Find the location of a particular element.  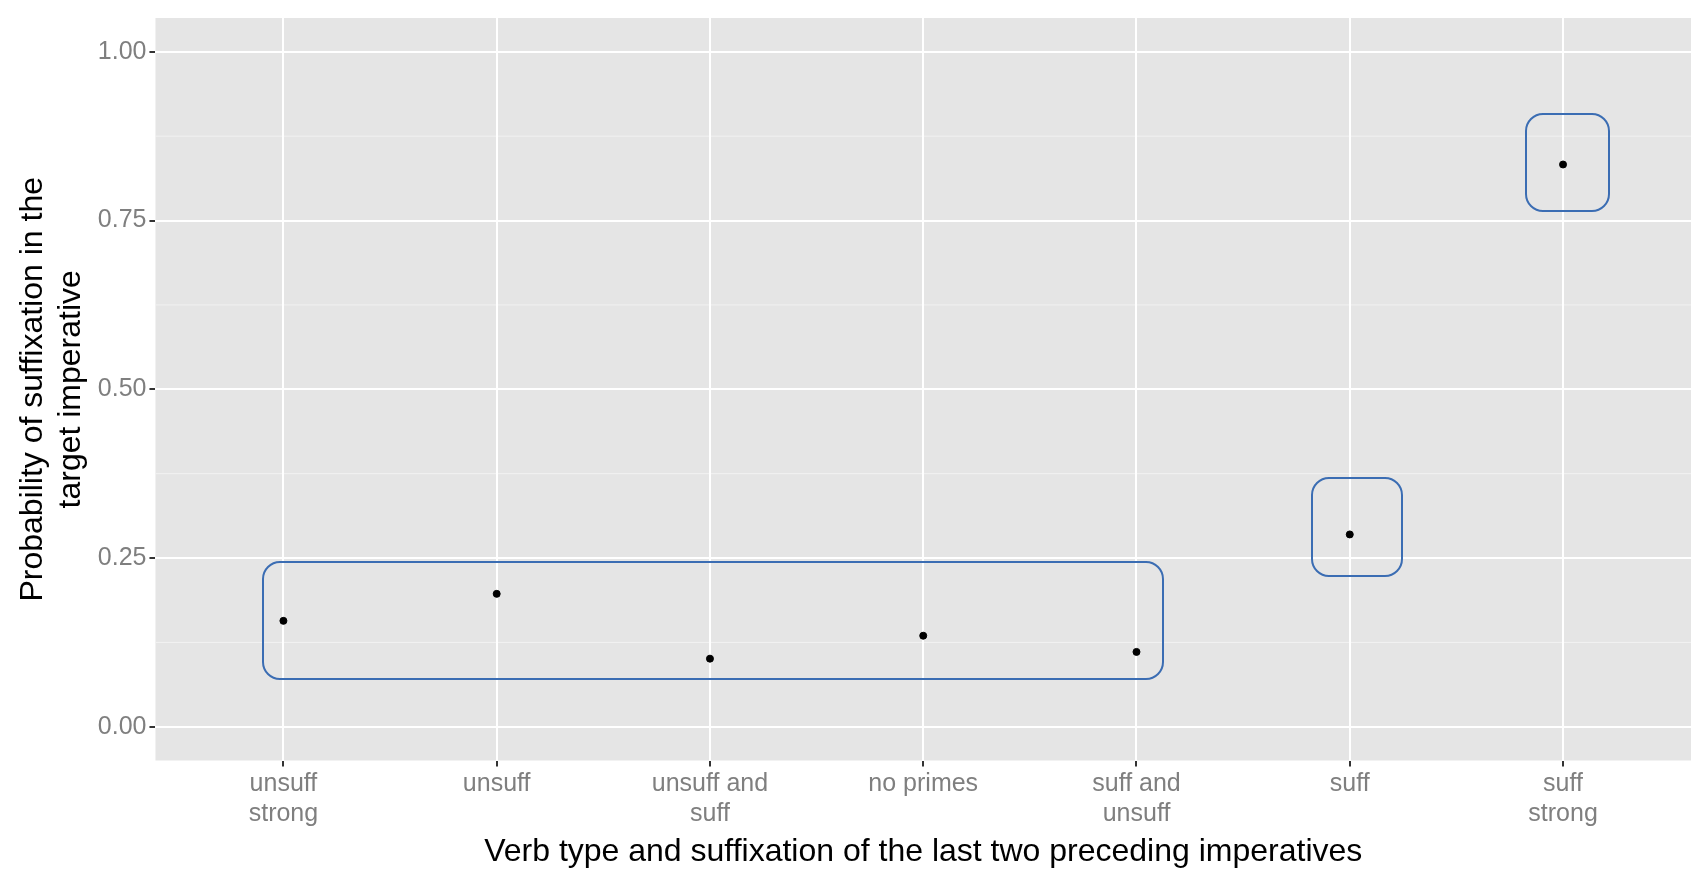

y-axis-title: Probability of suffixation in the target imperative is located at coordinates (50, 389).